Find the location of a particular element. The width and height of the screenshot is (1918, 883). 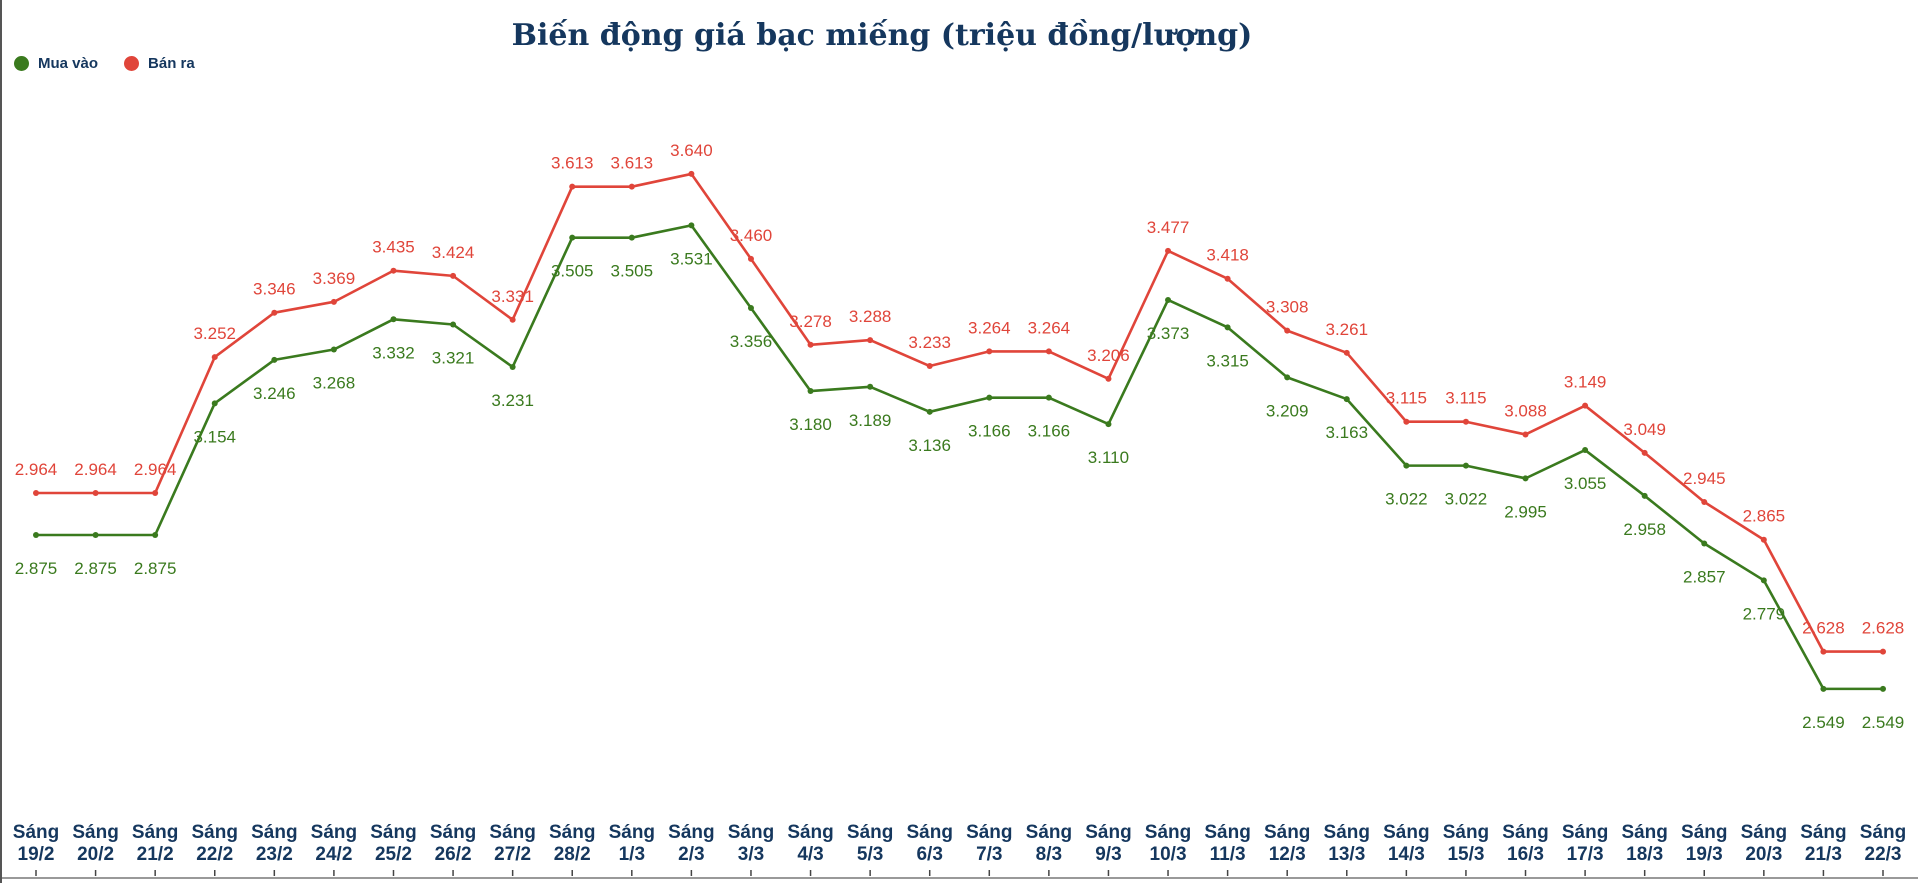

x-tick-label: 25/2 is located at coordinates (393, 854).